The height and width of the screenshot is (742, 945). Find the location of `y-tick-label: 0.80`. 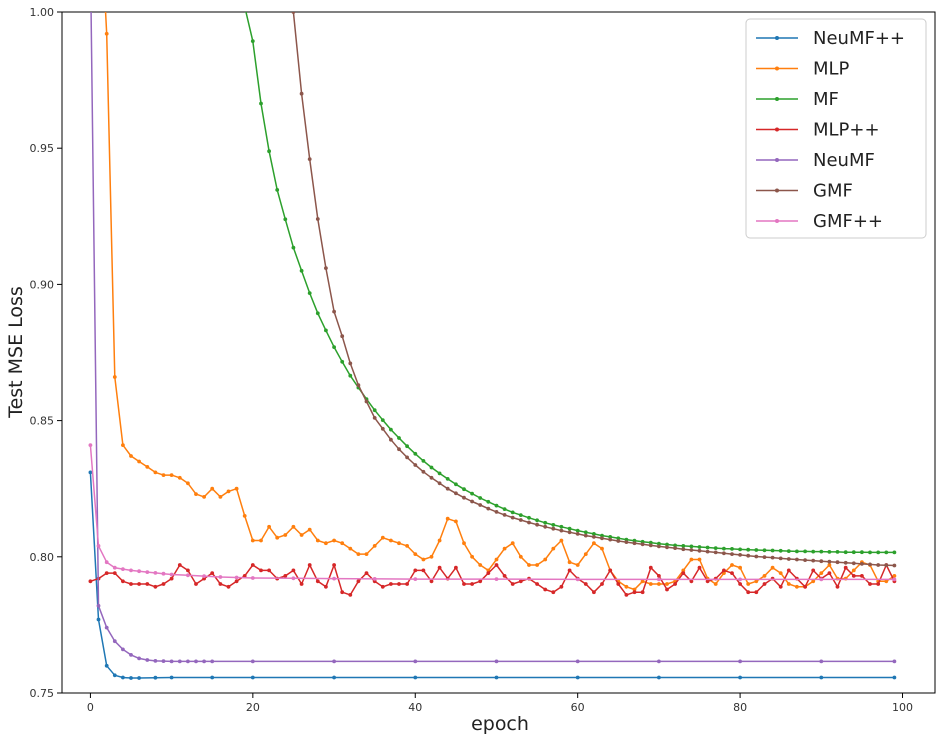

y-tick-label: 0.80 is located at coordinates (42, 557).